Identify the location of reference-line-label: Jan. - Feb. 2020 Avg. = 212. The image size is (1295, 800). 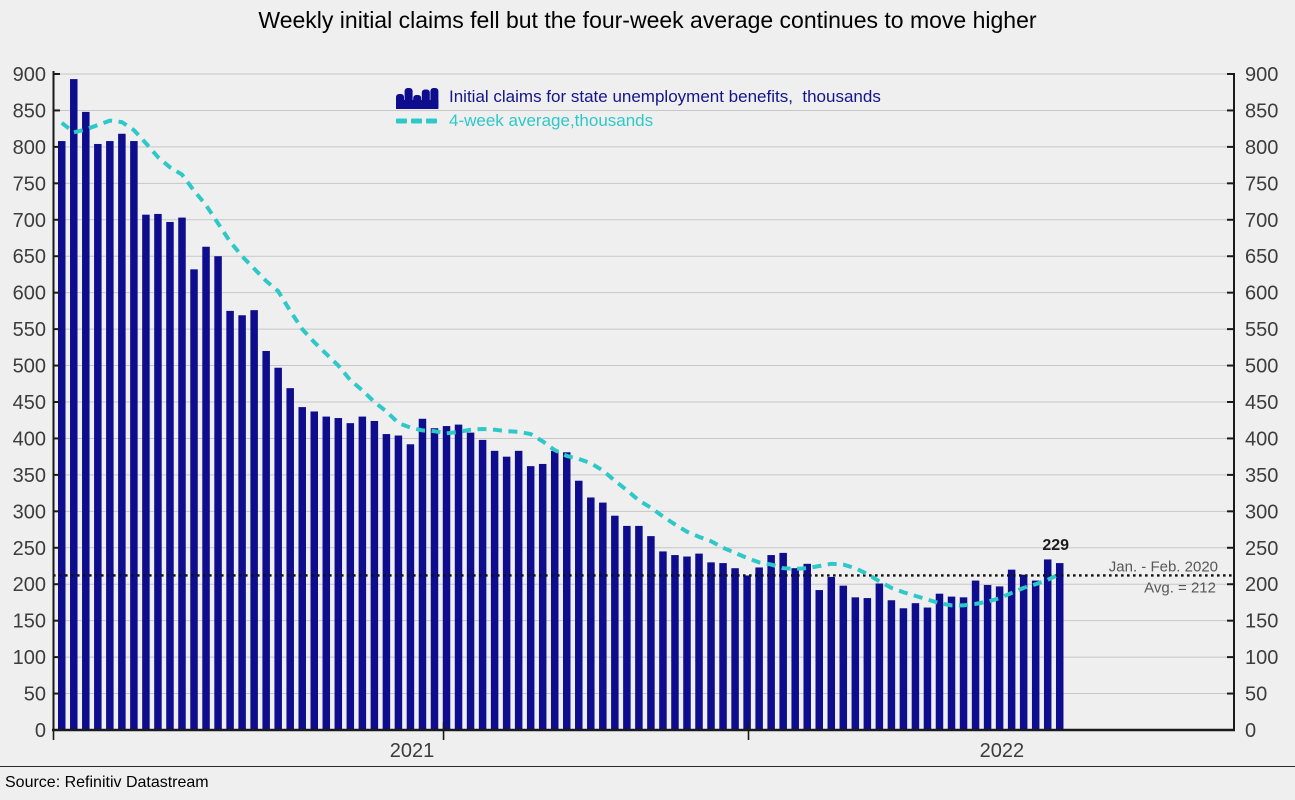
(1163, 577).